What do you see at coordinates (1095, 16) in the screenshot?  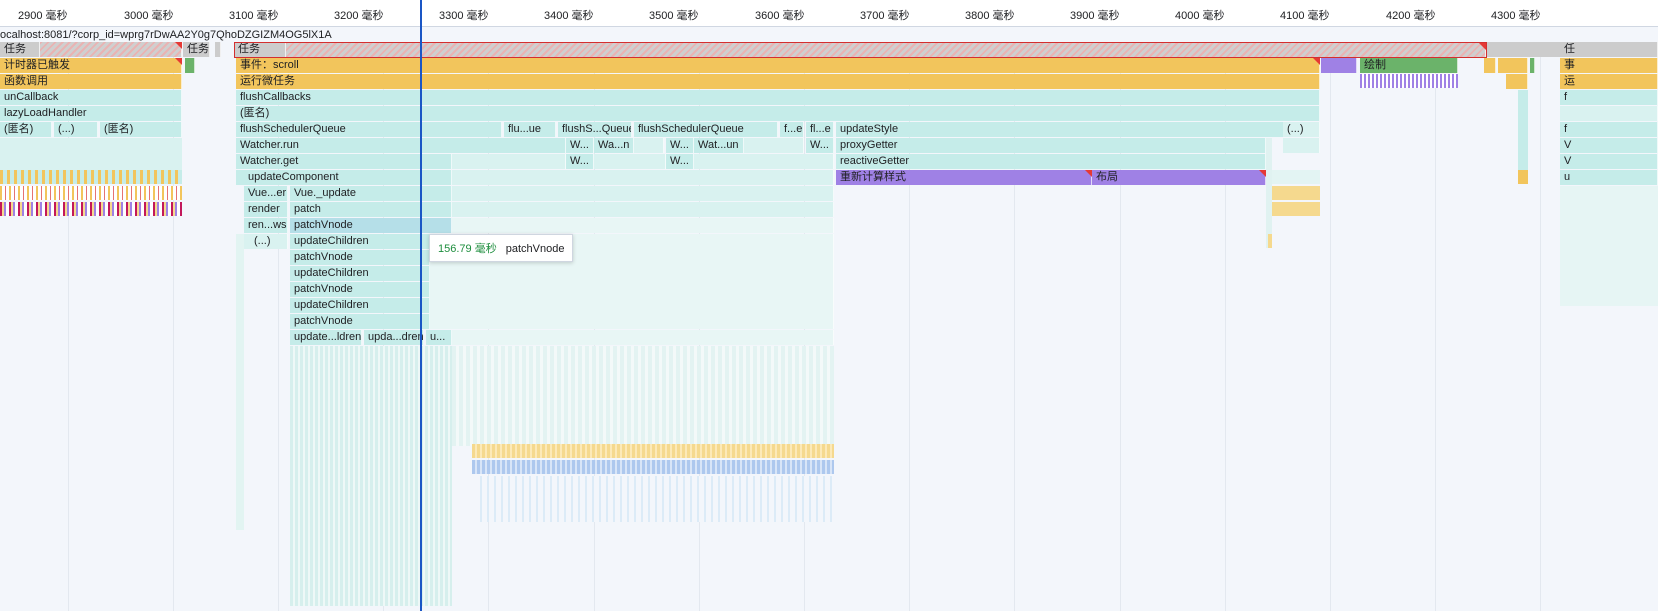 I see `ruler-tick-label: 3900 毫秒` at bounding box center [1095, 16].